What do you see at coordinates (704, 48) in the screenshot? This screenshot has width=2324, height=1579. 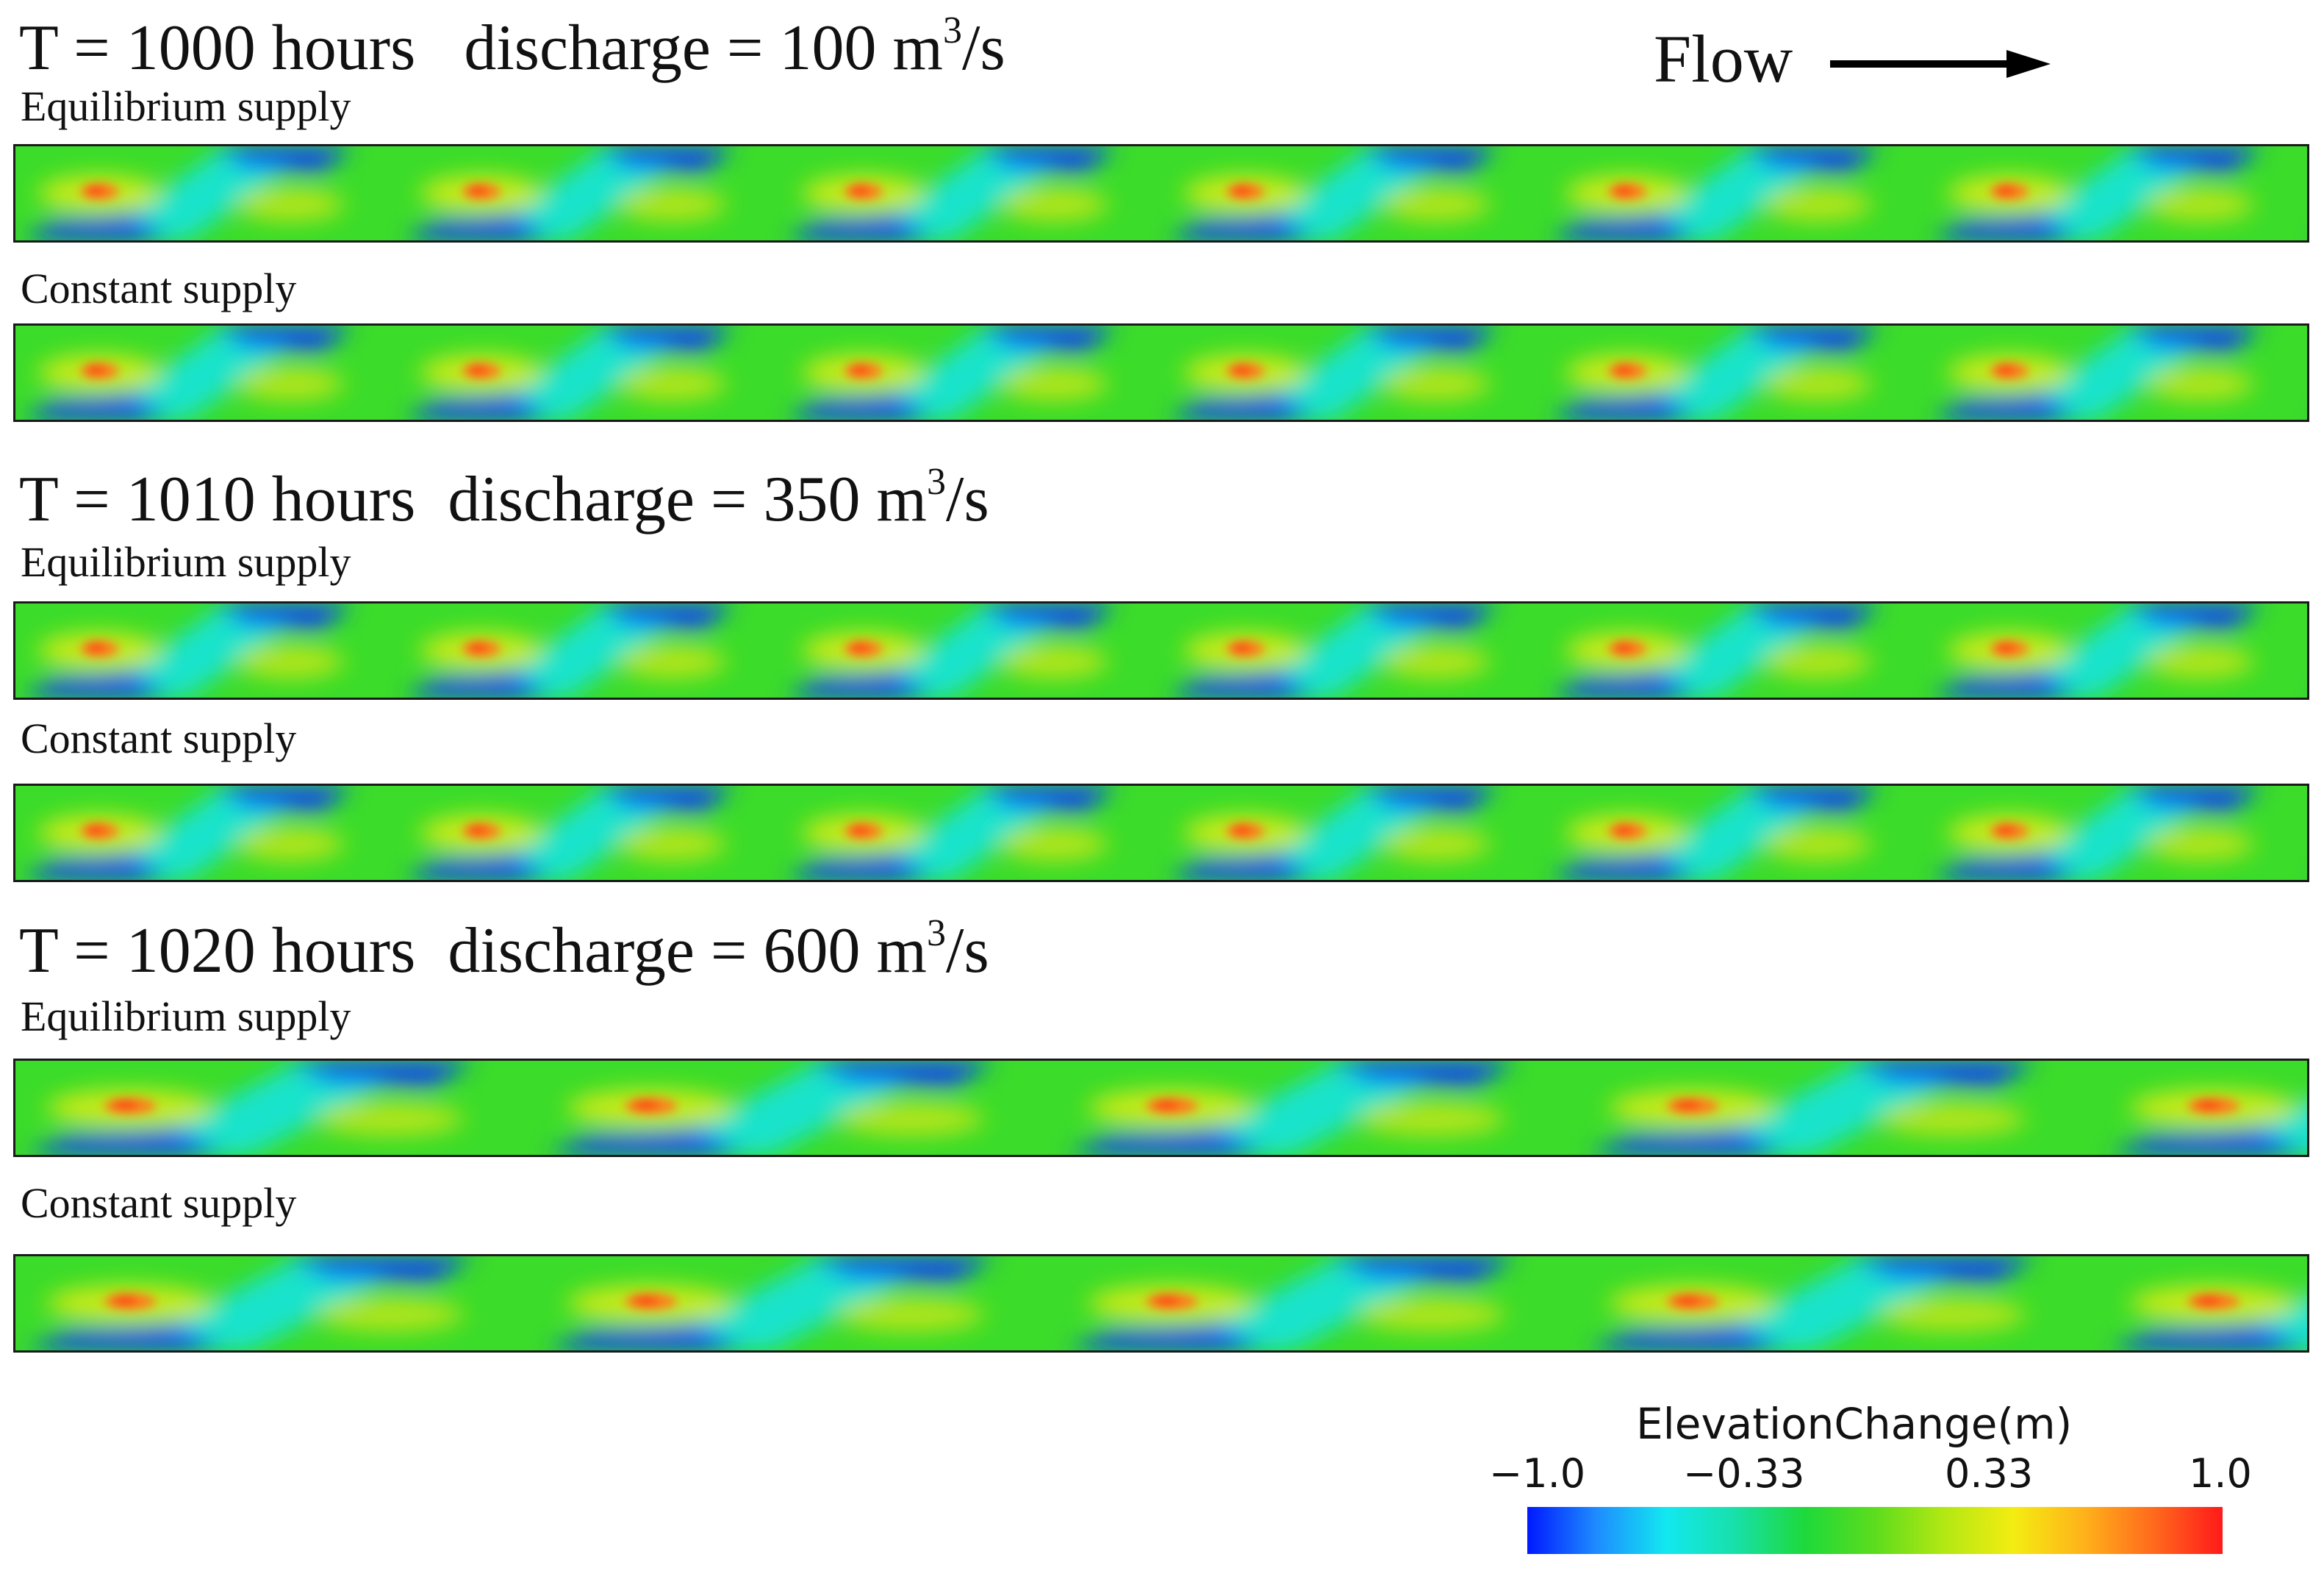 I see `discharge-label: discharge = 100 m` at bounding box center [704, 48].